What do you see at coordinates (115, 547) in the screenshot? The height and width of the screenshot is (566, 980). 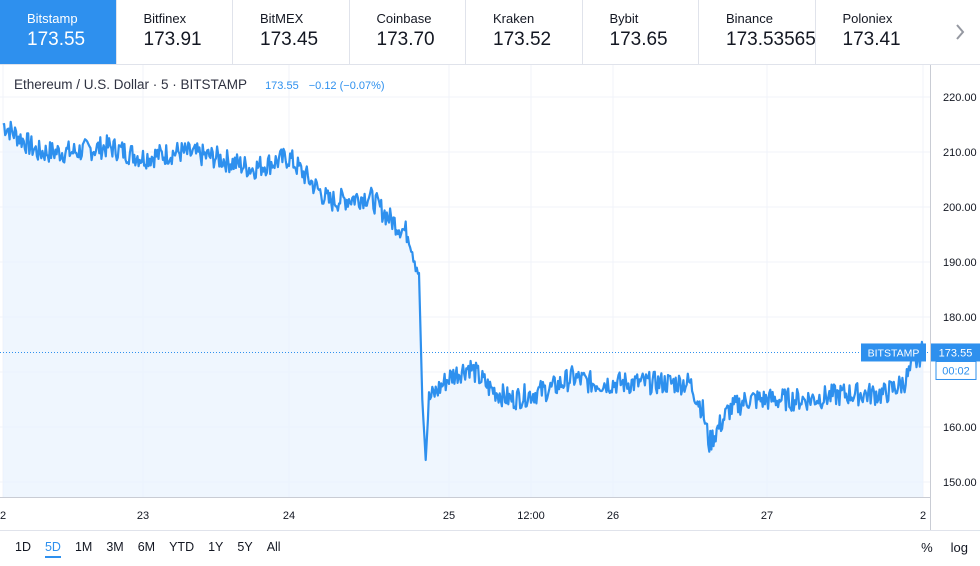 I see `range-3m: 3M` at bounding box center [115, 547].